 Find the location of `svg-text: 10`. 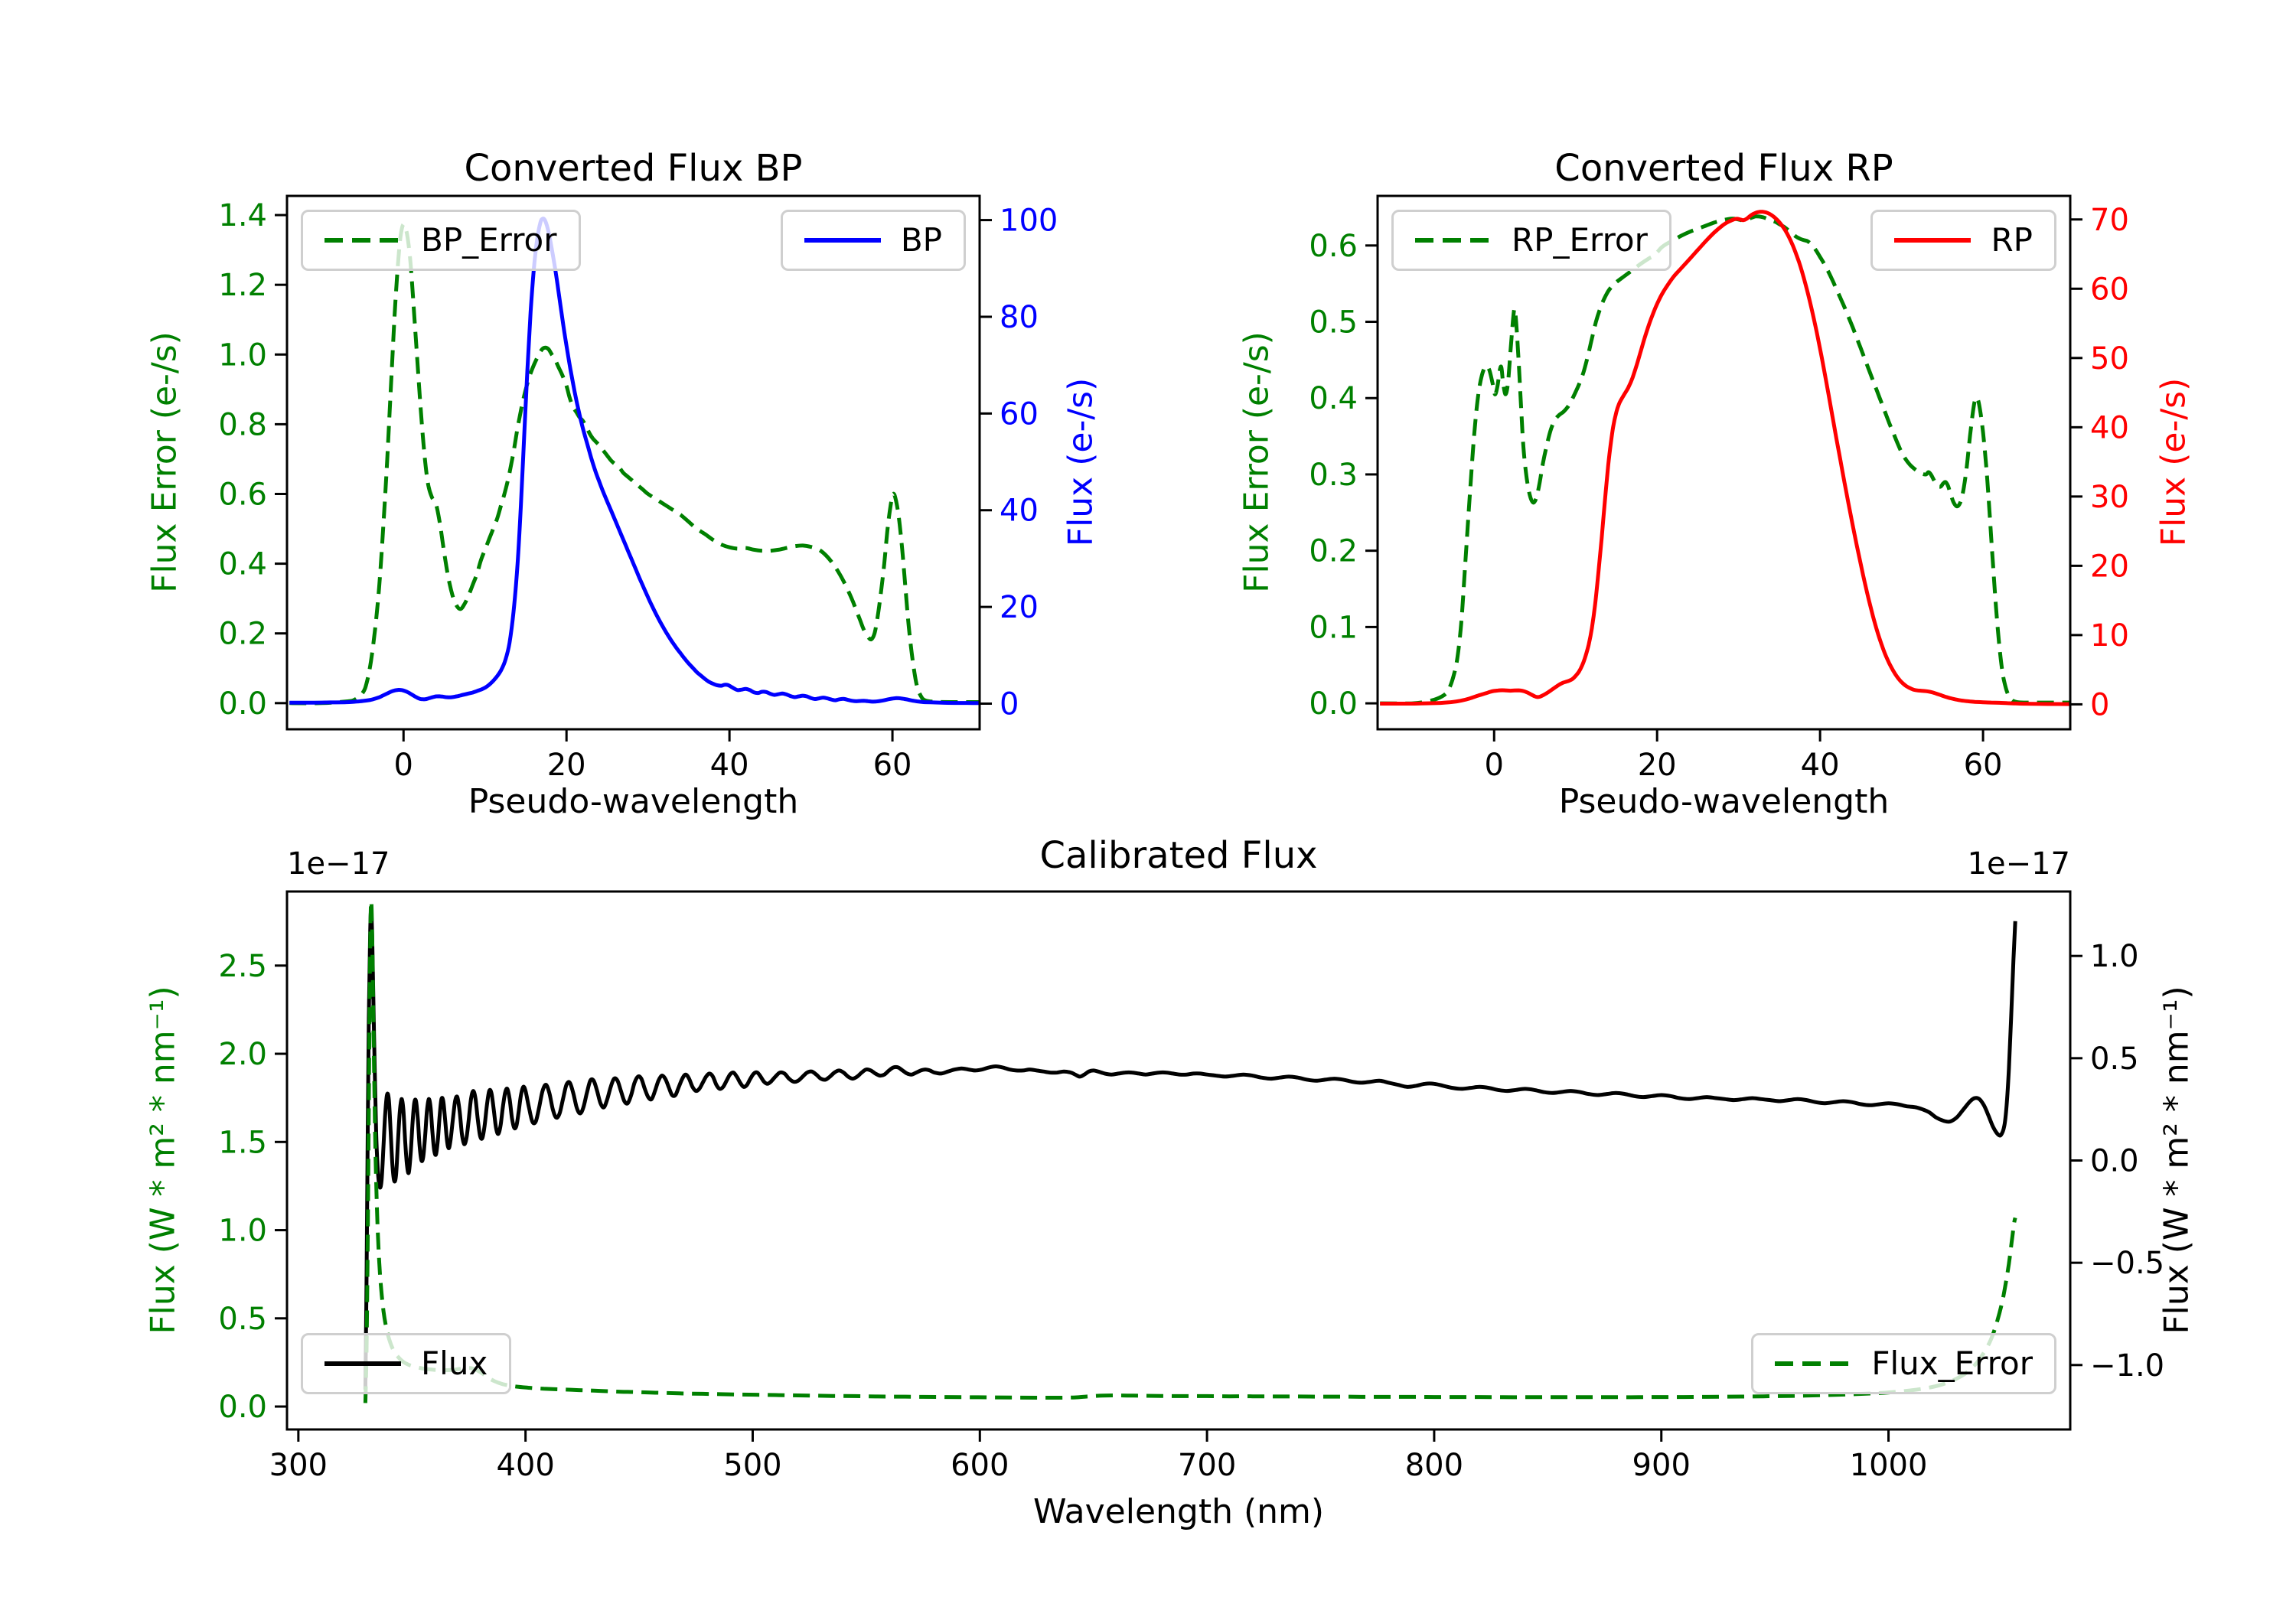

svg-text: 10 is located at coordinates (2109, 636).